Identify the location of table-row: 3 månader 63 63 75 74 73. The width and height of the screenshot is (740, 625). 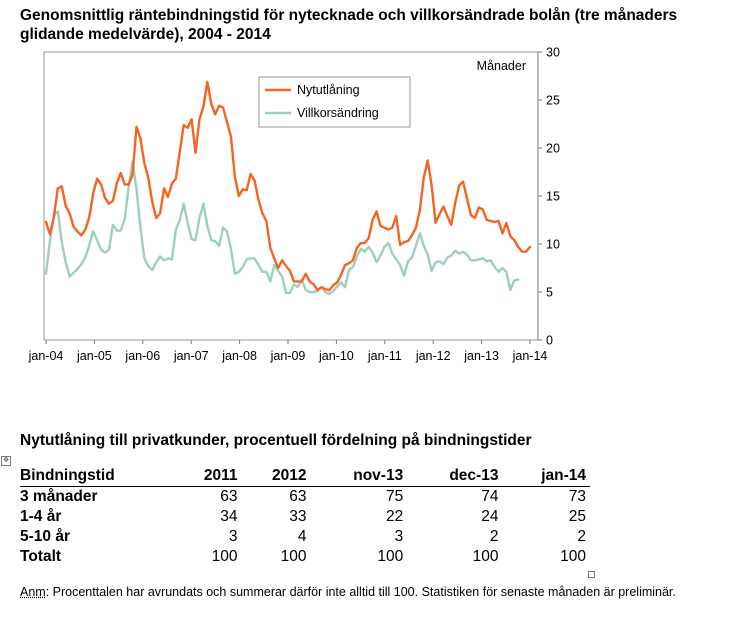
(305, 497).